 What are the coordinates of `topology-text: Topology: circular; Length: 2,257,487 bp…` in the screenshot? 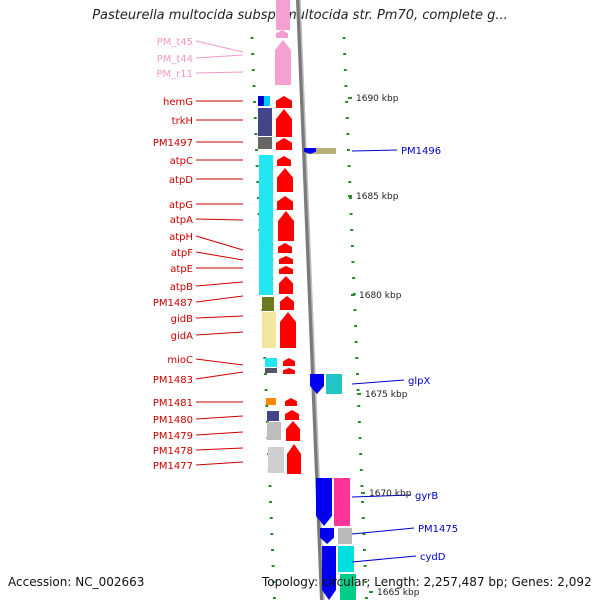 It's located at (427, 582).